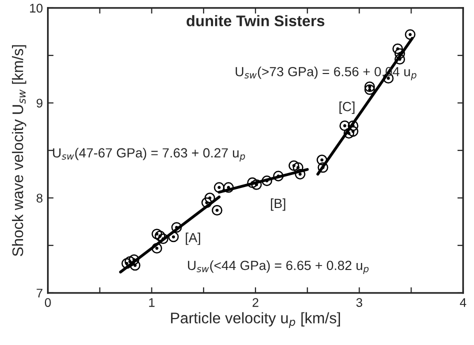  What do you see at coordinates (278, 267) in the screenshot?
I see `annotation: U$_{sw}$(<44 GPa) = 6.65 + 0.82 u$_{p}$` at bounding box center [278, 267].